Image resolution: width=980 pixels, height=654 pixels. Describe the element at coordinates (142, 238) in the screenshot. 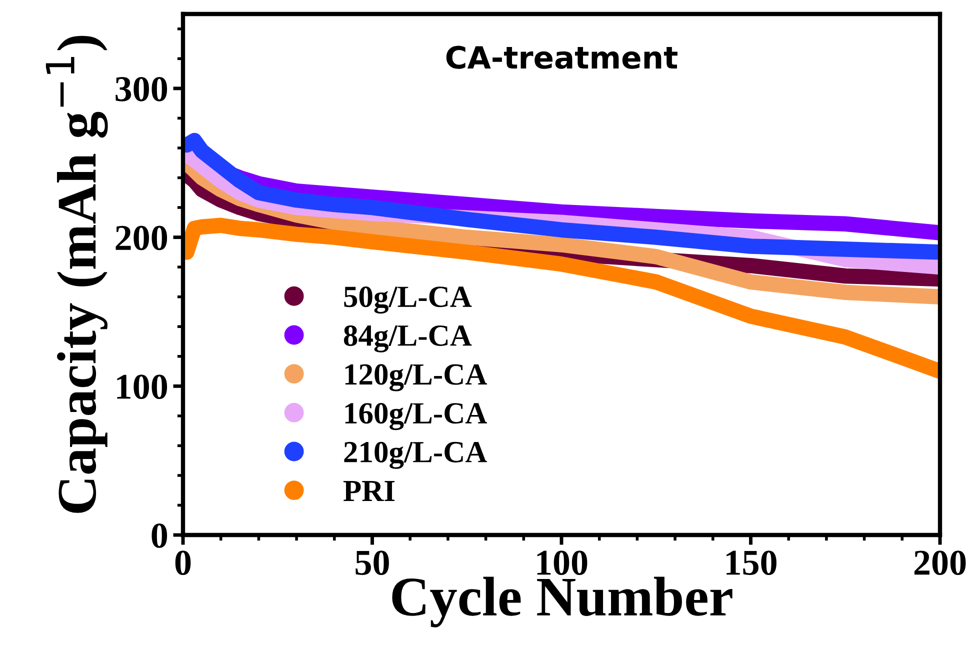

I see `y-tick-label: 200` at that location.